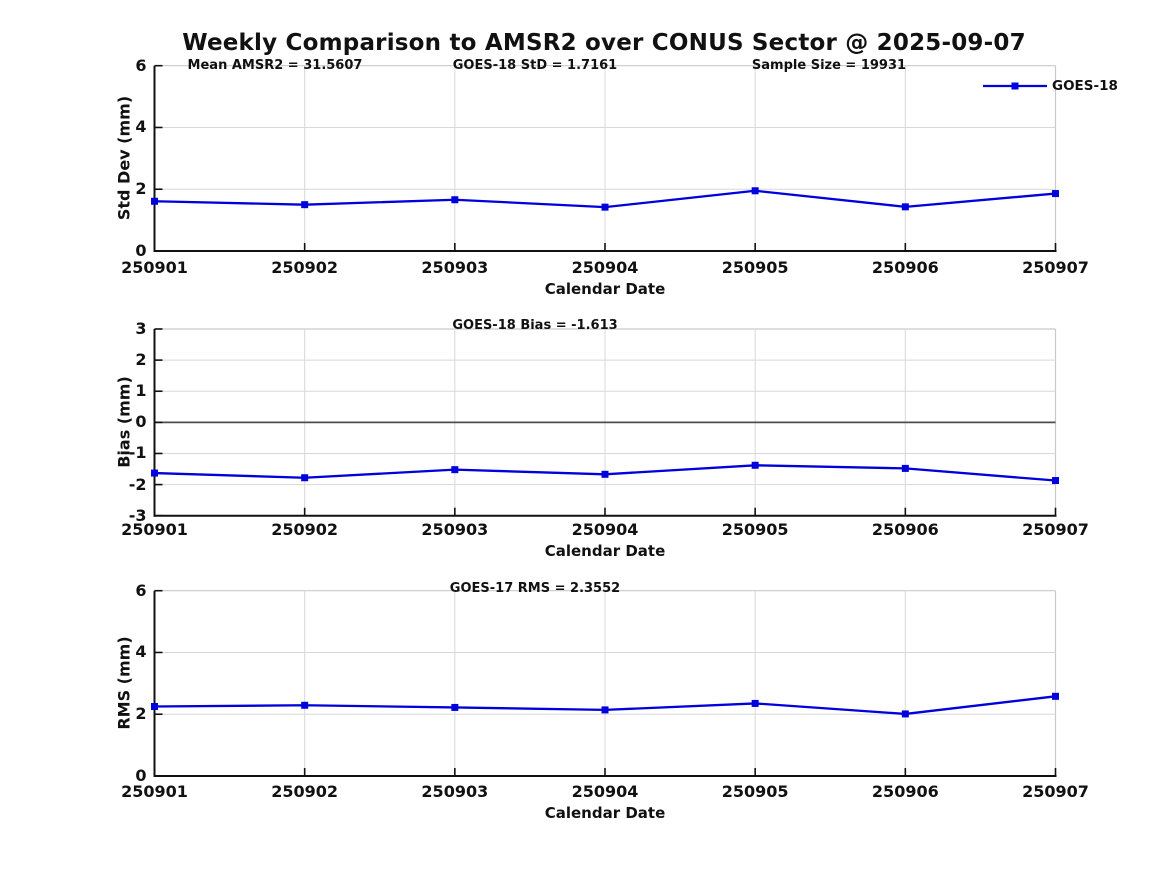 The width and height of the screenshot is (1167, 875). Describe the element at coordinates (535, 588) in the screenshot. I see `goes17-rms-annotation: GOES-17 RMS = 2.3552` at that location.